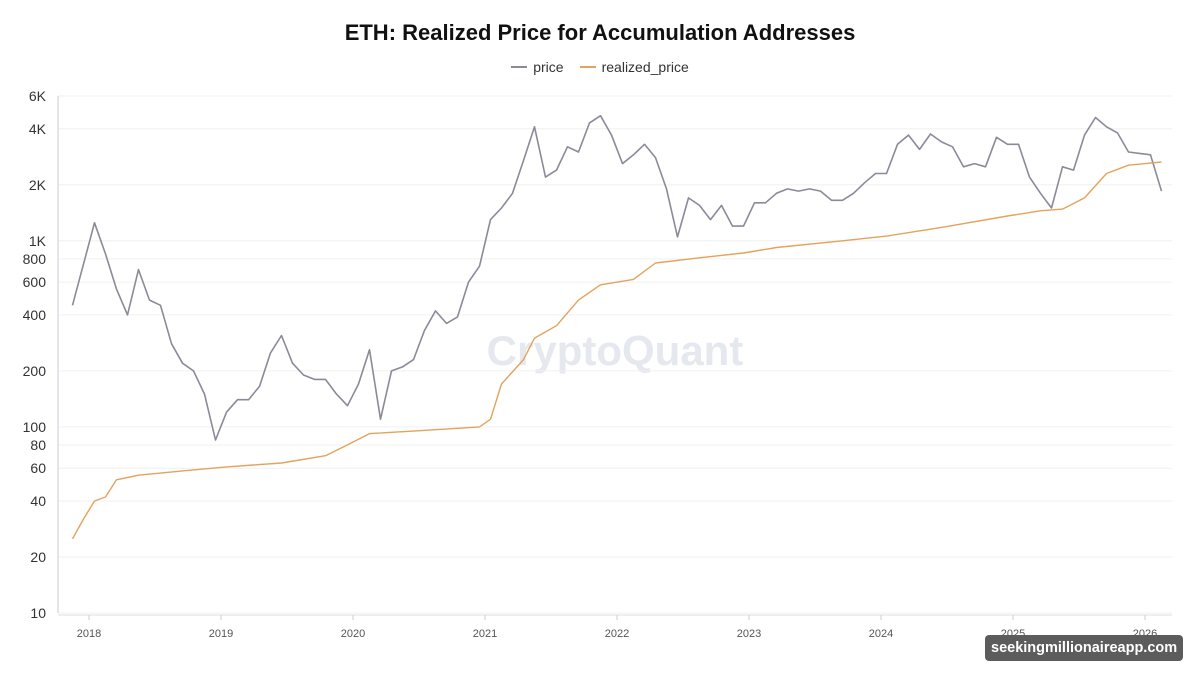 Image resolution: width=1200 pixels, height=675 pixels. What do you see at coordinates (38, 613) in the screenshot?
I see `y-tick-label: 10` at bounding box center [38, 613].